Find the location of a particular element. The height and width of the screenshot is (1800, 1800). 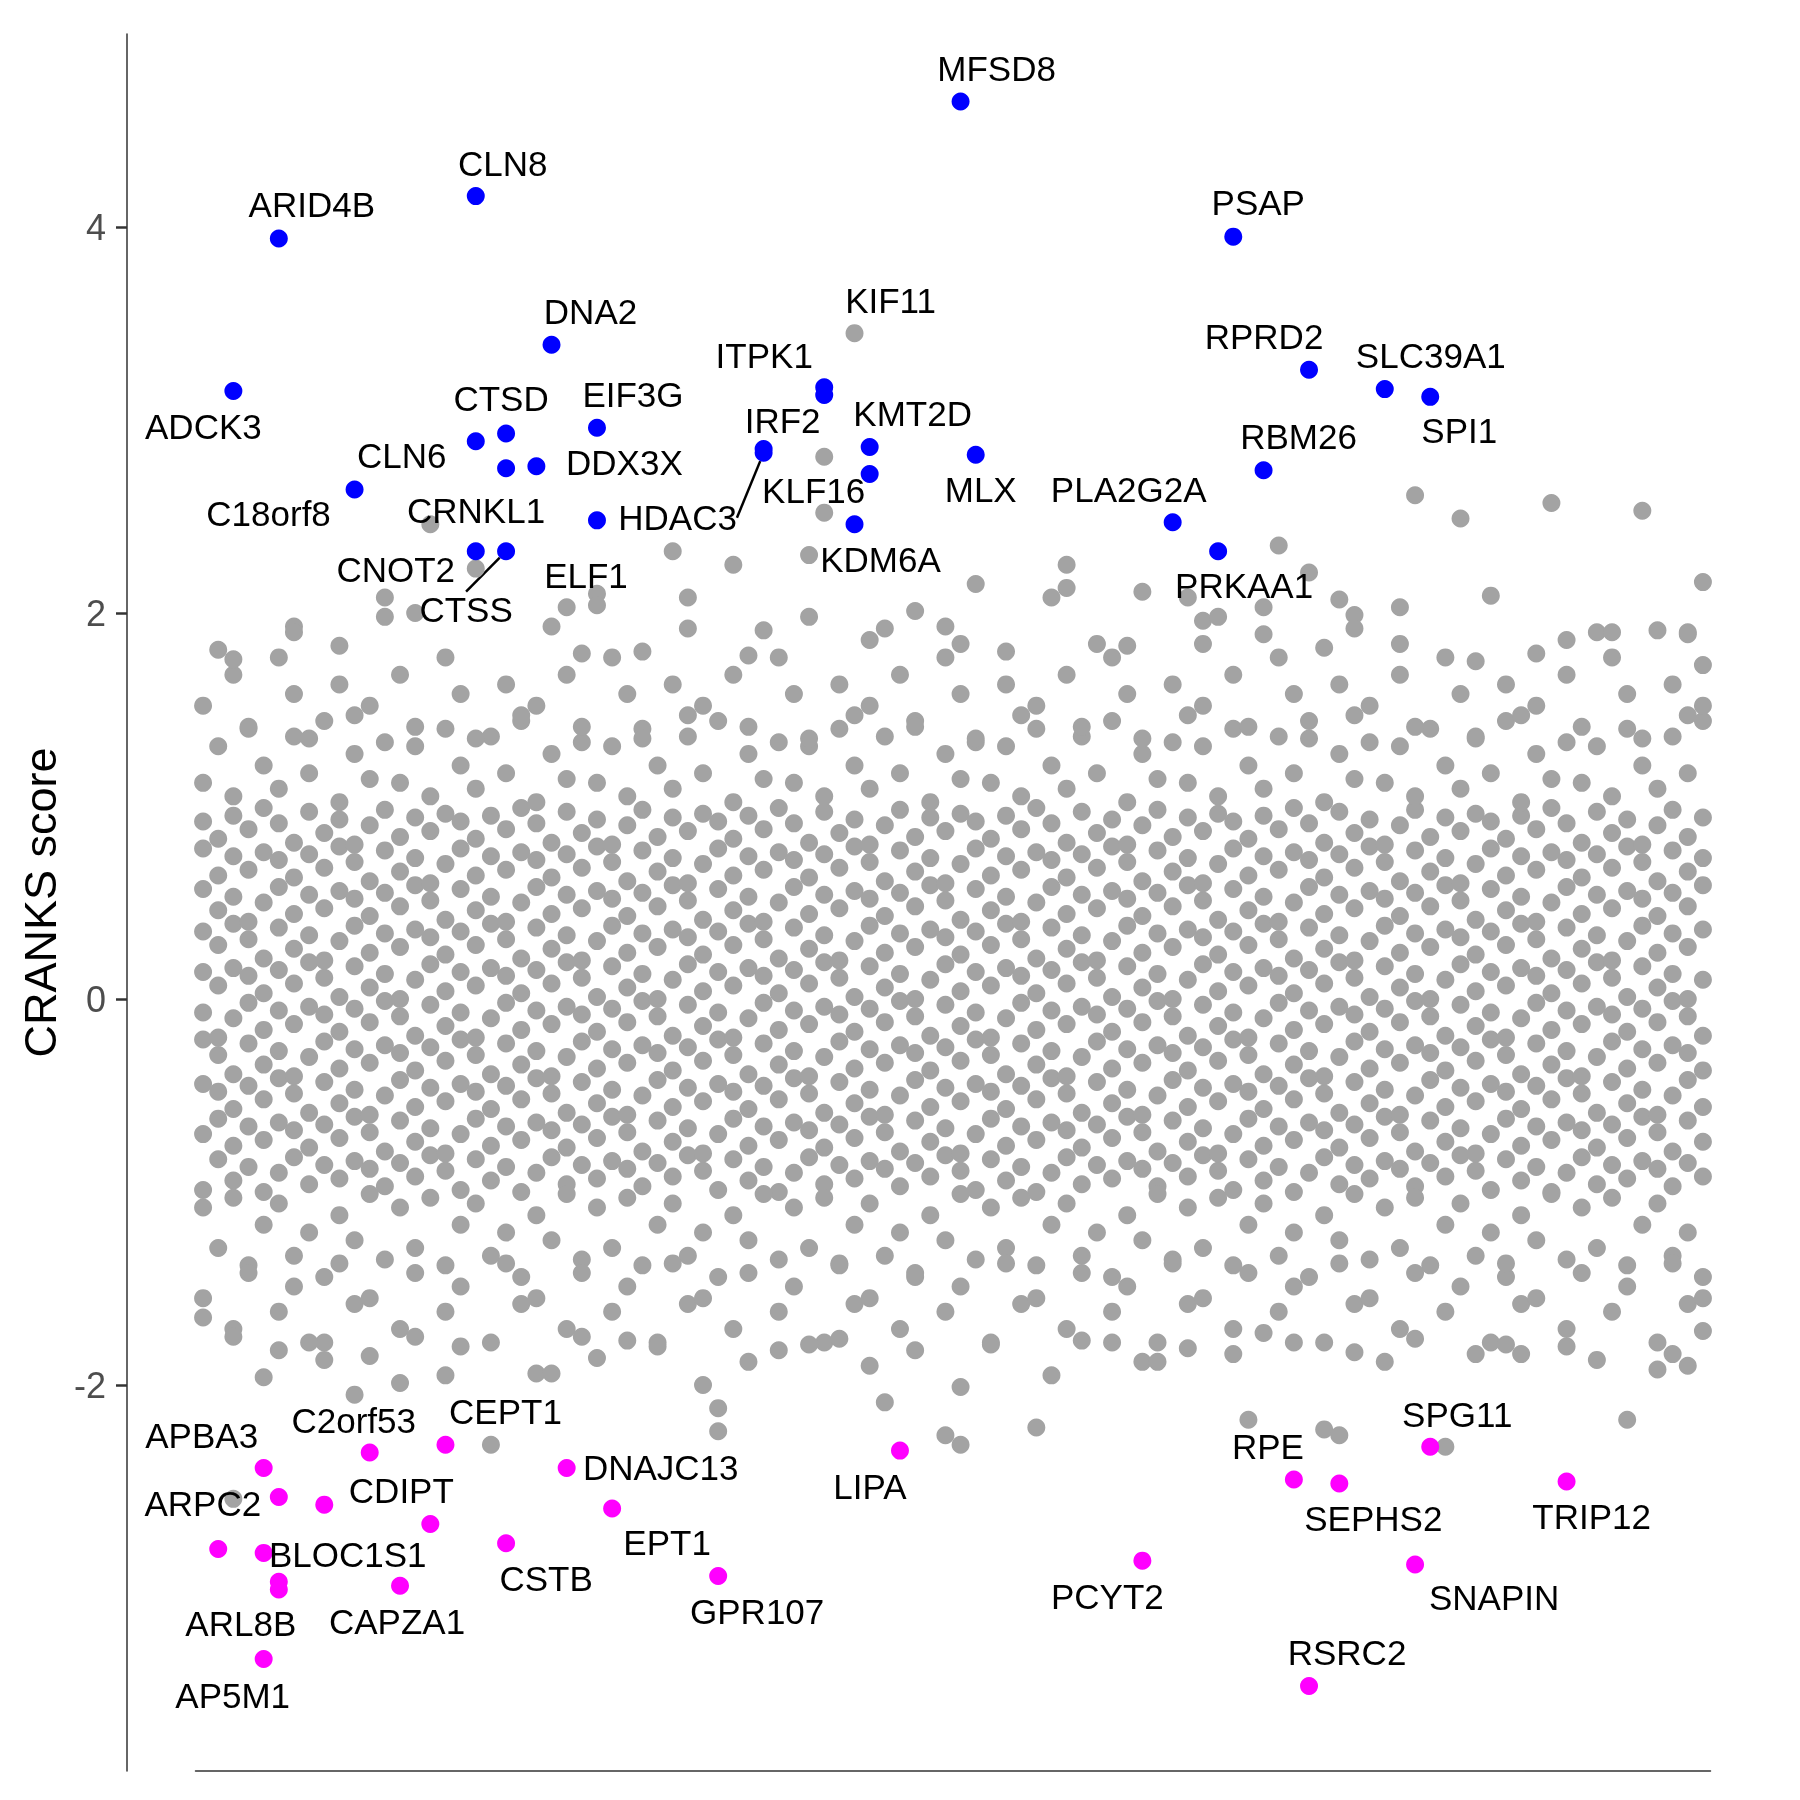

data-label: RPE is located at coordinates (1267, 1447).